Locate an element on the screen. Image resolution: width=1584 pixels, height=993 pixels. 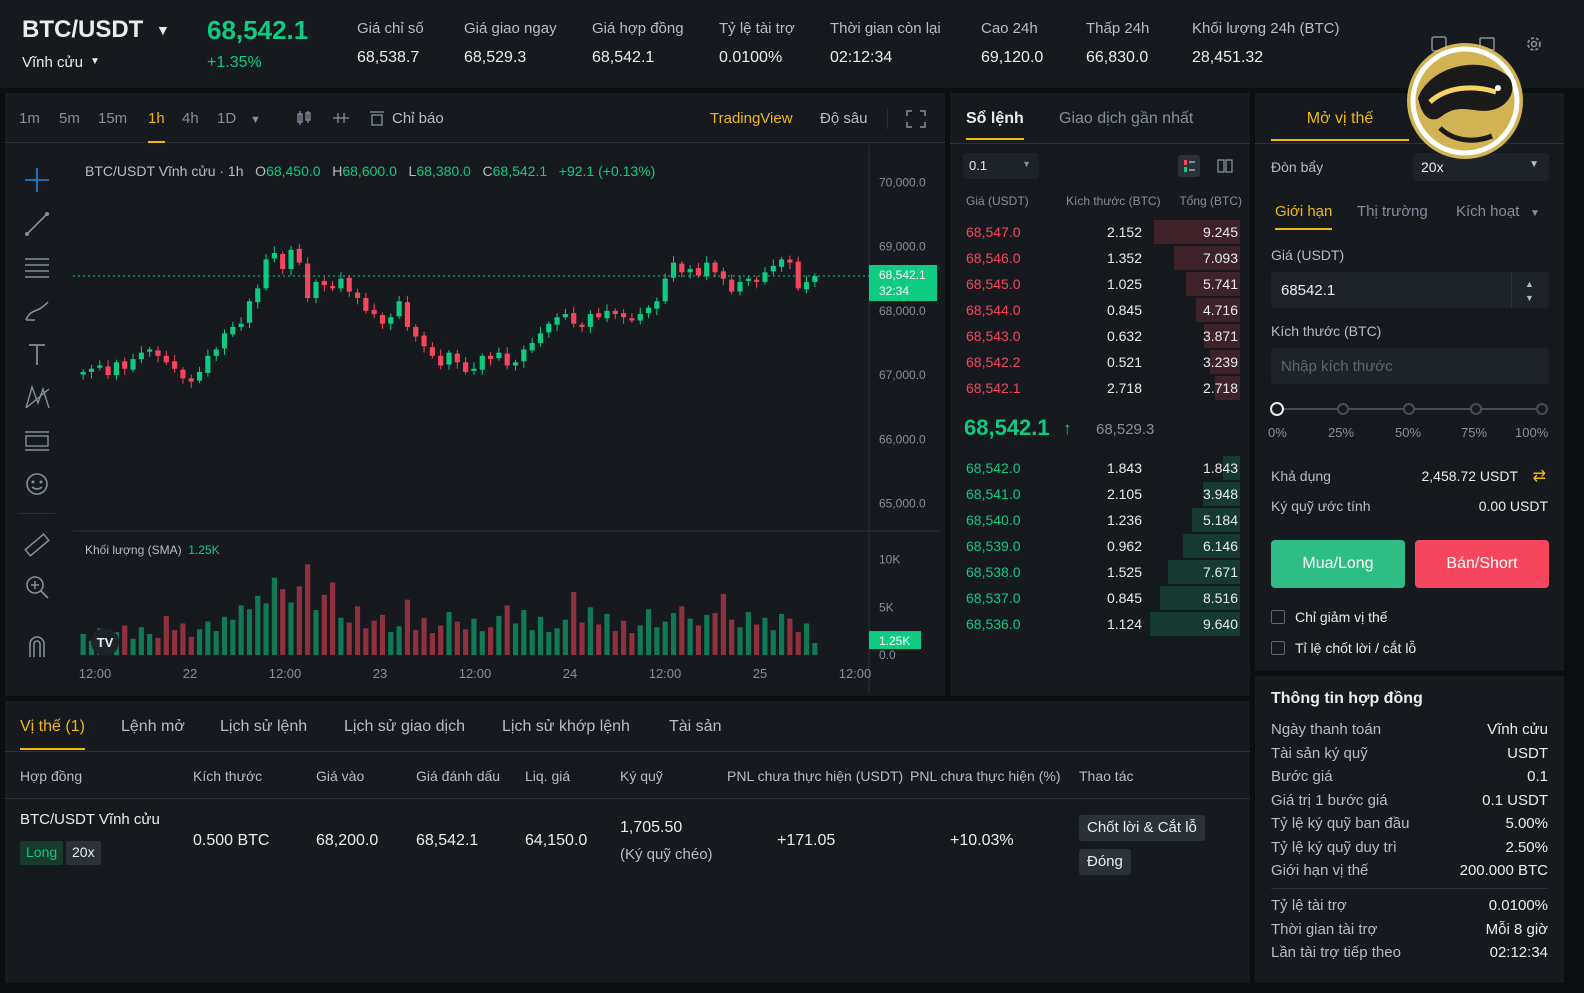
timeframe-4h: 4h is located at coordinates (190, 118).